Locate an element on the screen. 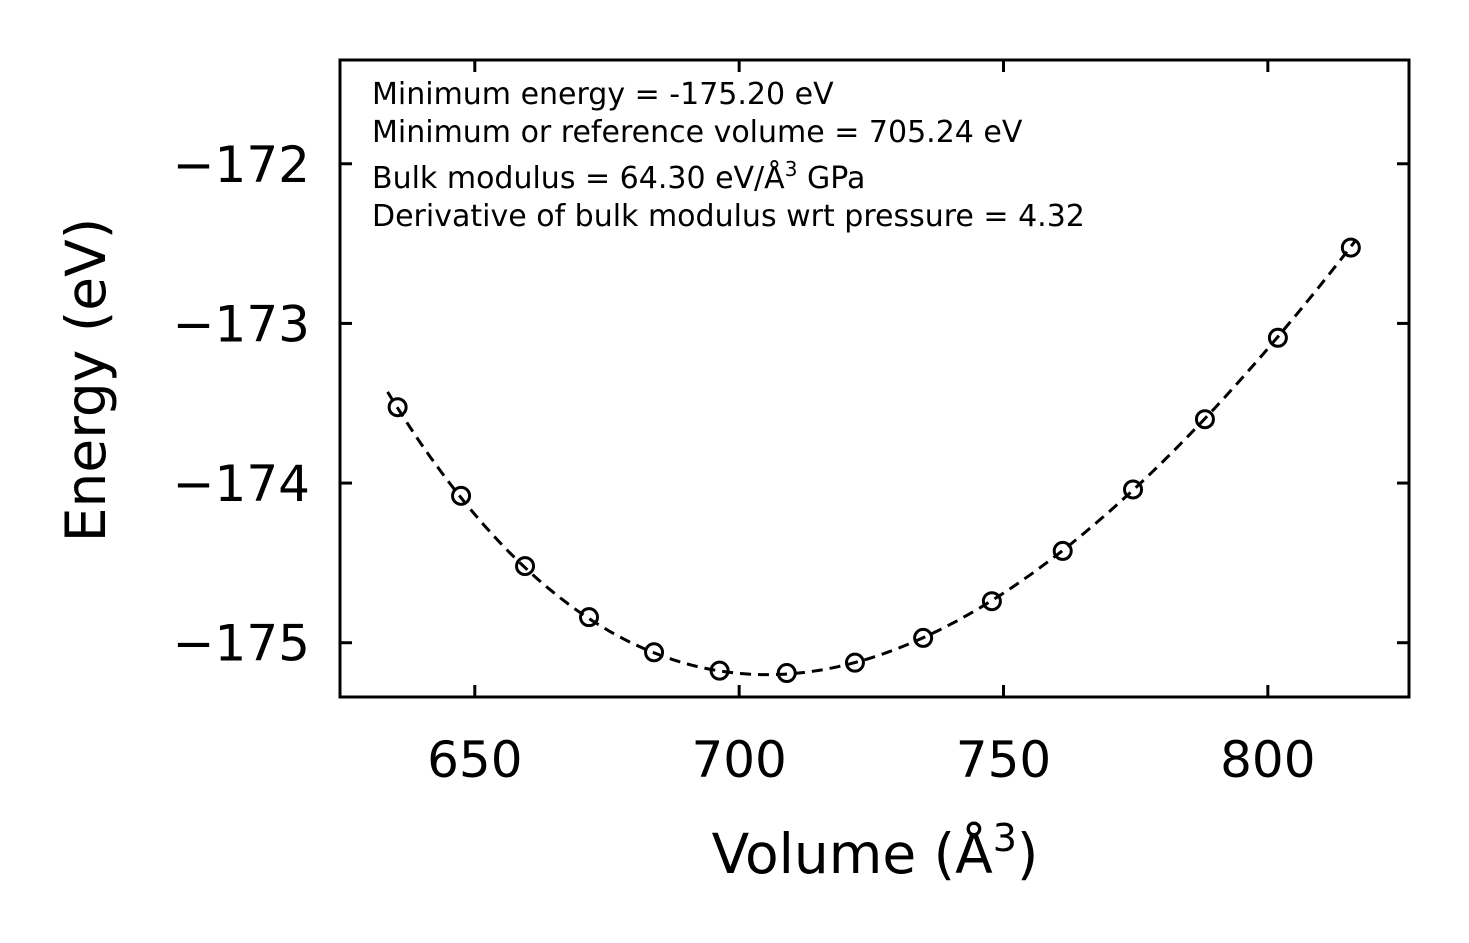 This screenshot has height=943, width=1469. annotation-bulk-modulus-text: Bulk modulus = 64.30 eV/Å is located at coordinates (578, 178).